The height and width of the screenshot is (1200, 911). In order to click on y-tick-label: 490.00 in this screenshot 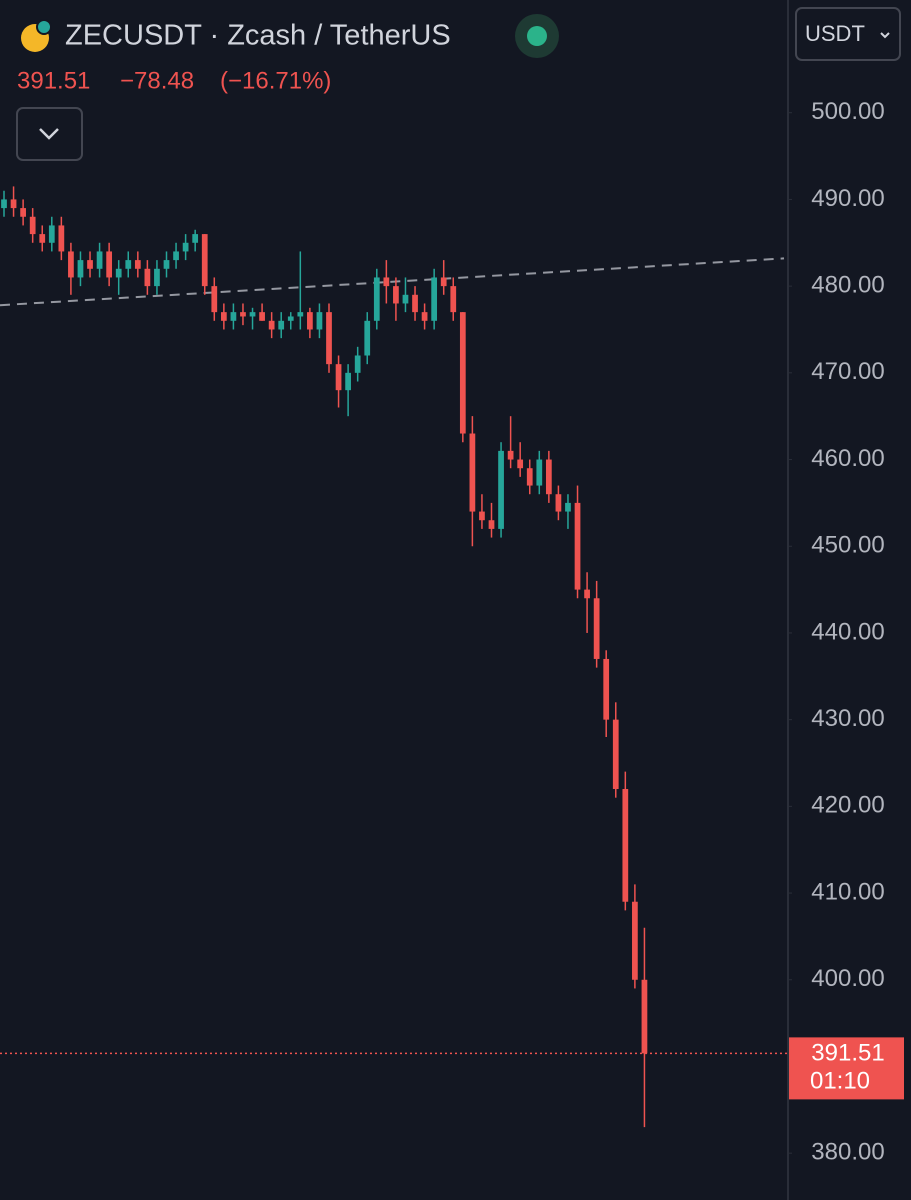, I will do `click(847, 198)`.